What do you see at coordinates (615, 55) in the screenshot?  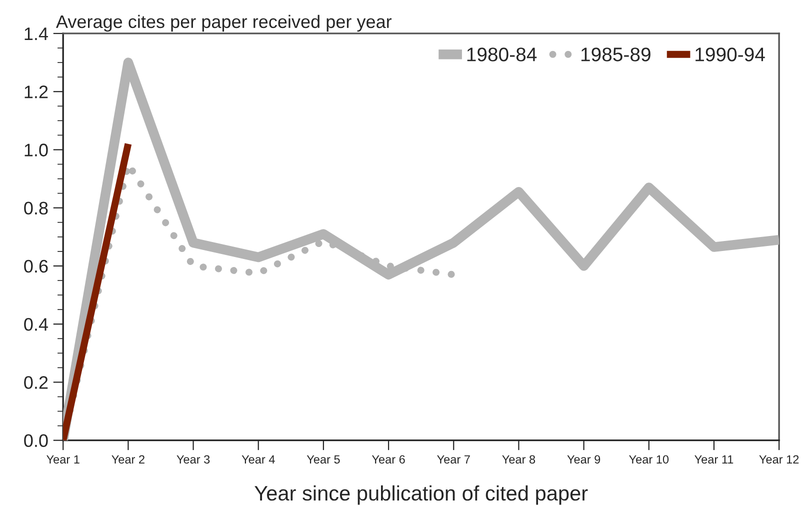 I see `legend-label: 1985-89` at bounding box center [615, 55].